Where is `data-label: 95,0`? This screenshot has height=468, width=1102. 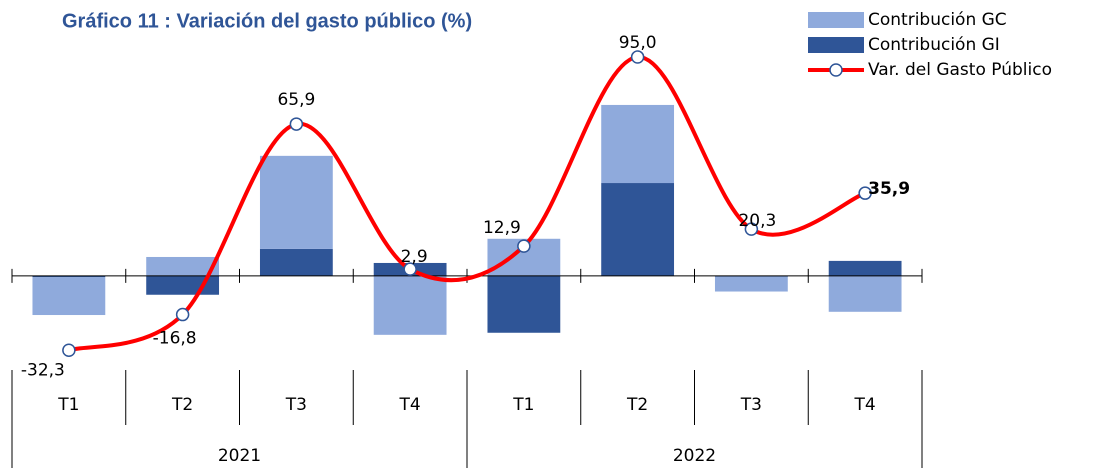
data-label: 95,0 is located at coordinates (638, 43).